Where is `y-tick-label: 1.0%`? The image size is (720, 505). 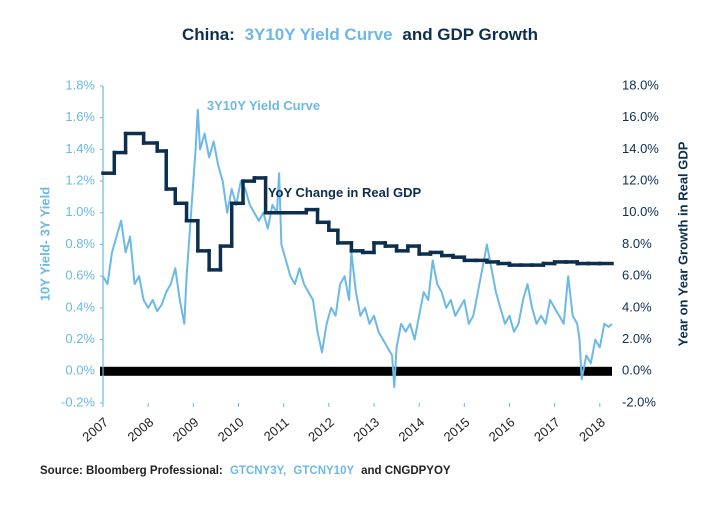 y-tick-label: 1.0% is located at coordinates (80, 211).